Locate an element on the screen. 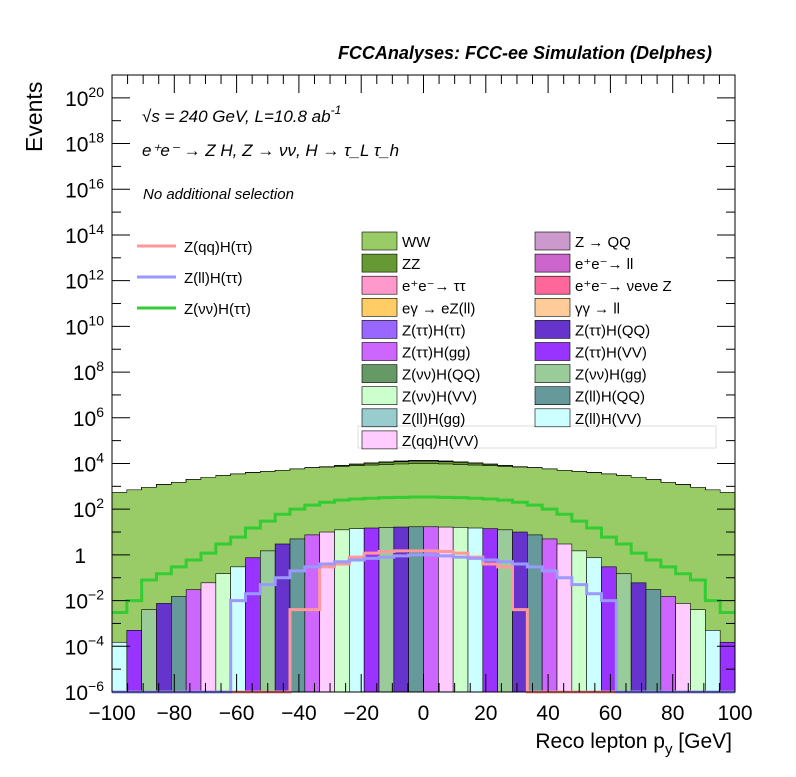 This screenshot has width=796, height=777. y-tick-label: 10⁸ is located at coordinates (88, 371).